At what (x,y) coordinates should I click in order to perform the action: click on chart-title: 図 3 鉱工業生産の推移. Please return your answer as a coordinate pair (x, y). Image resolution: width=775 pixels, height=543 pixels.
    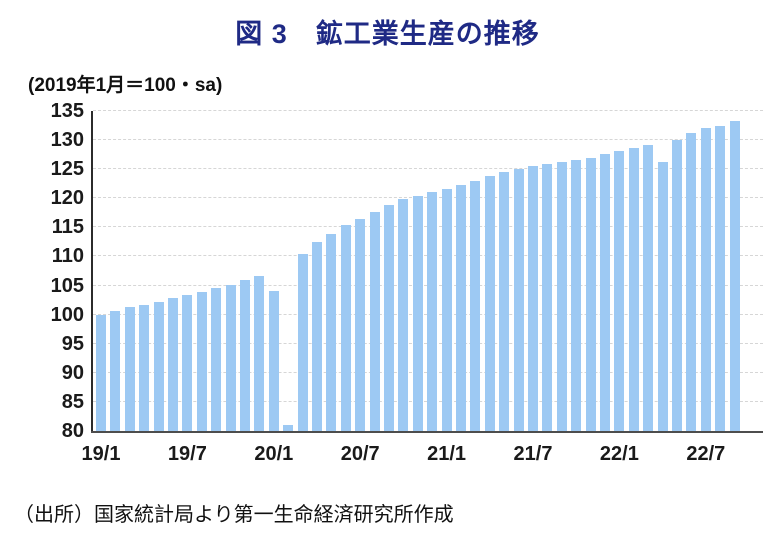
    Looking at the image, I should click on (387, 34).